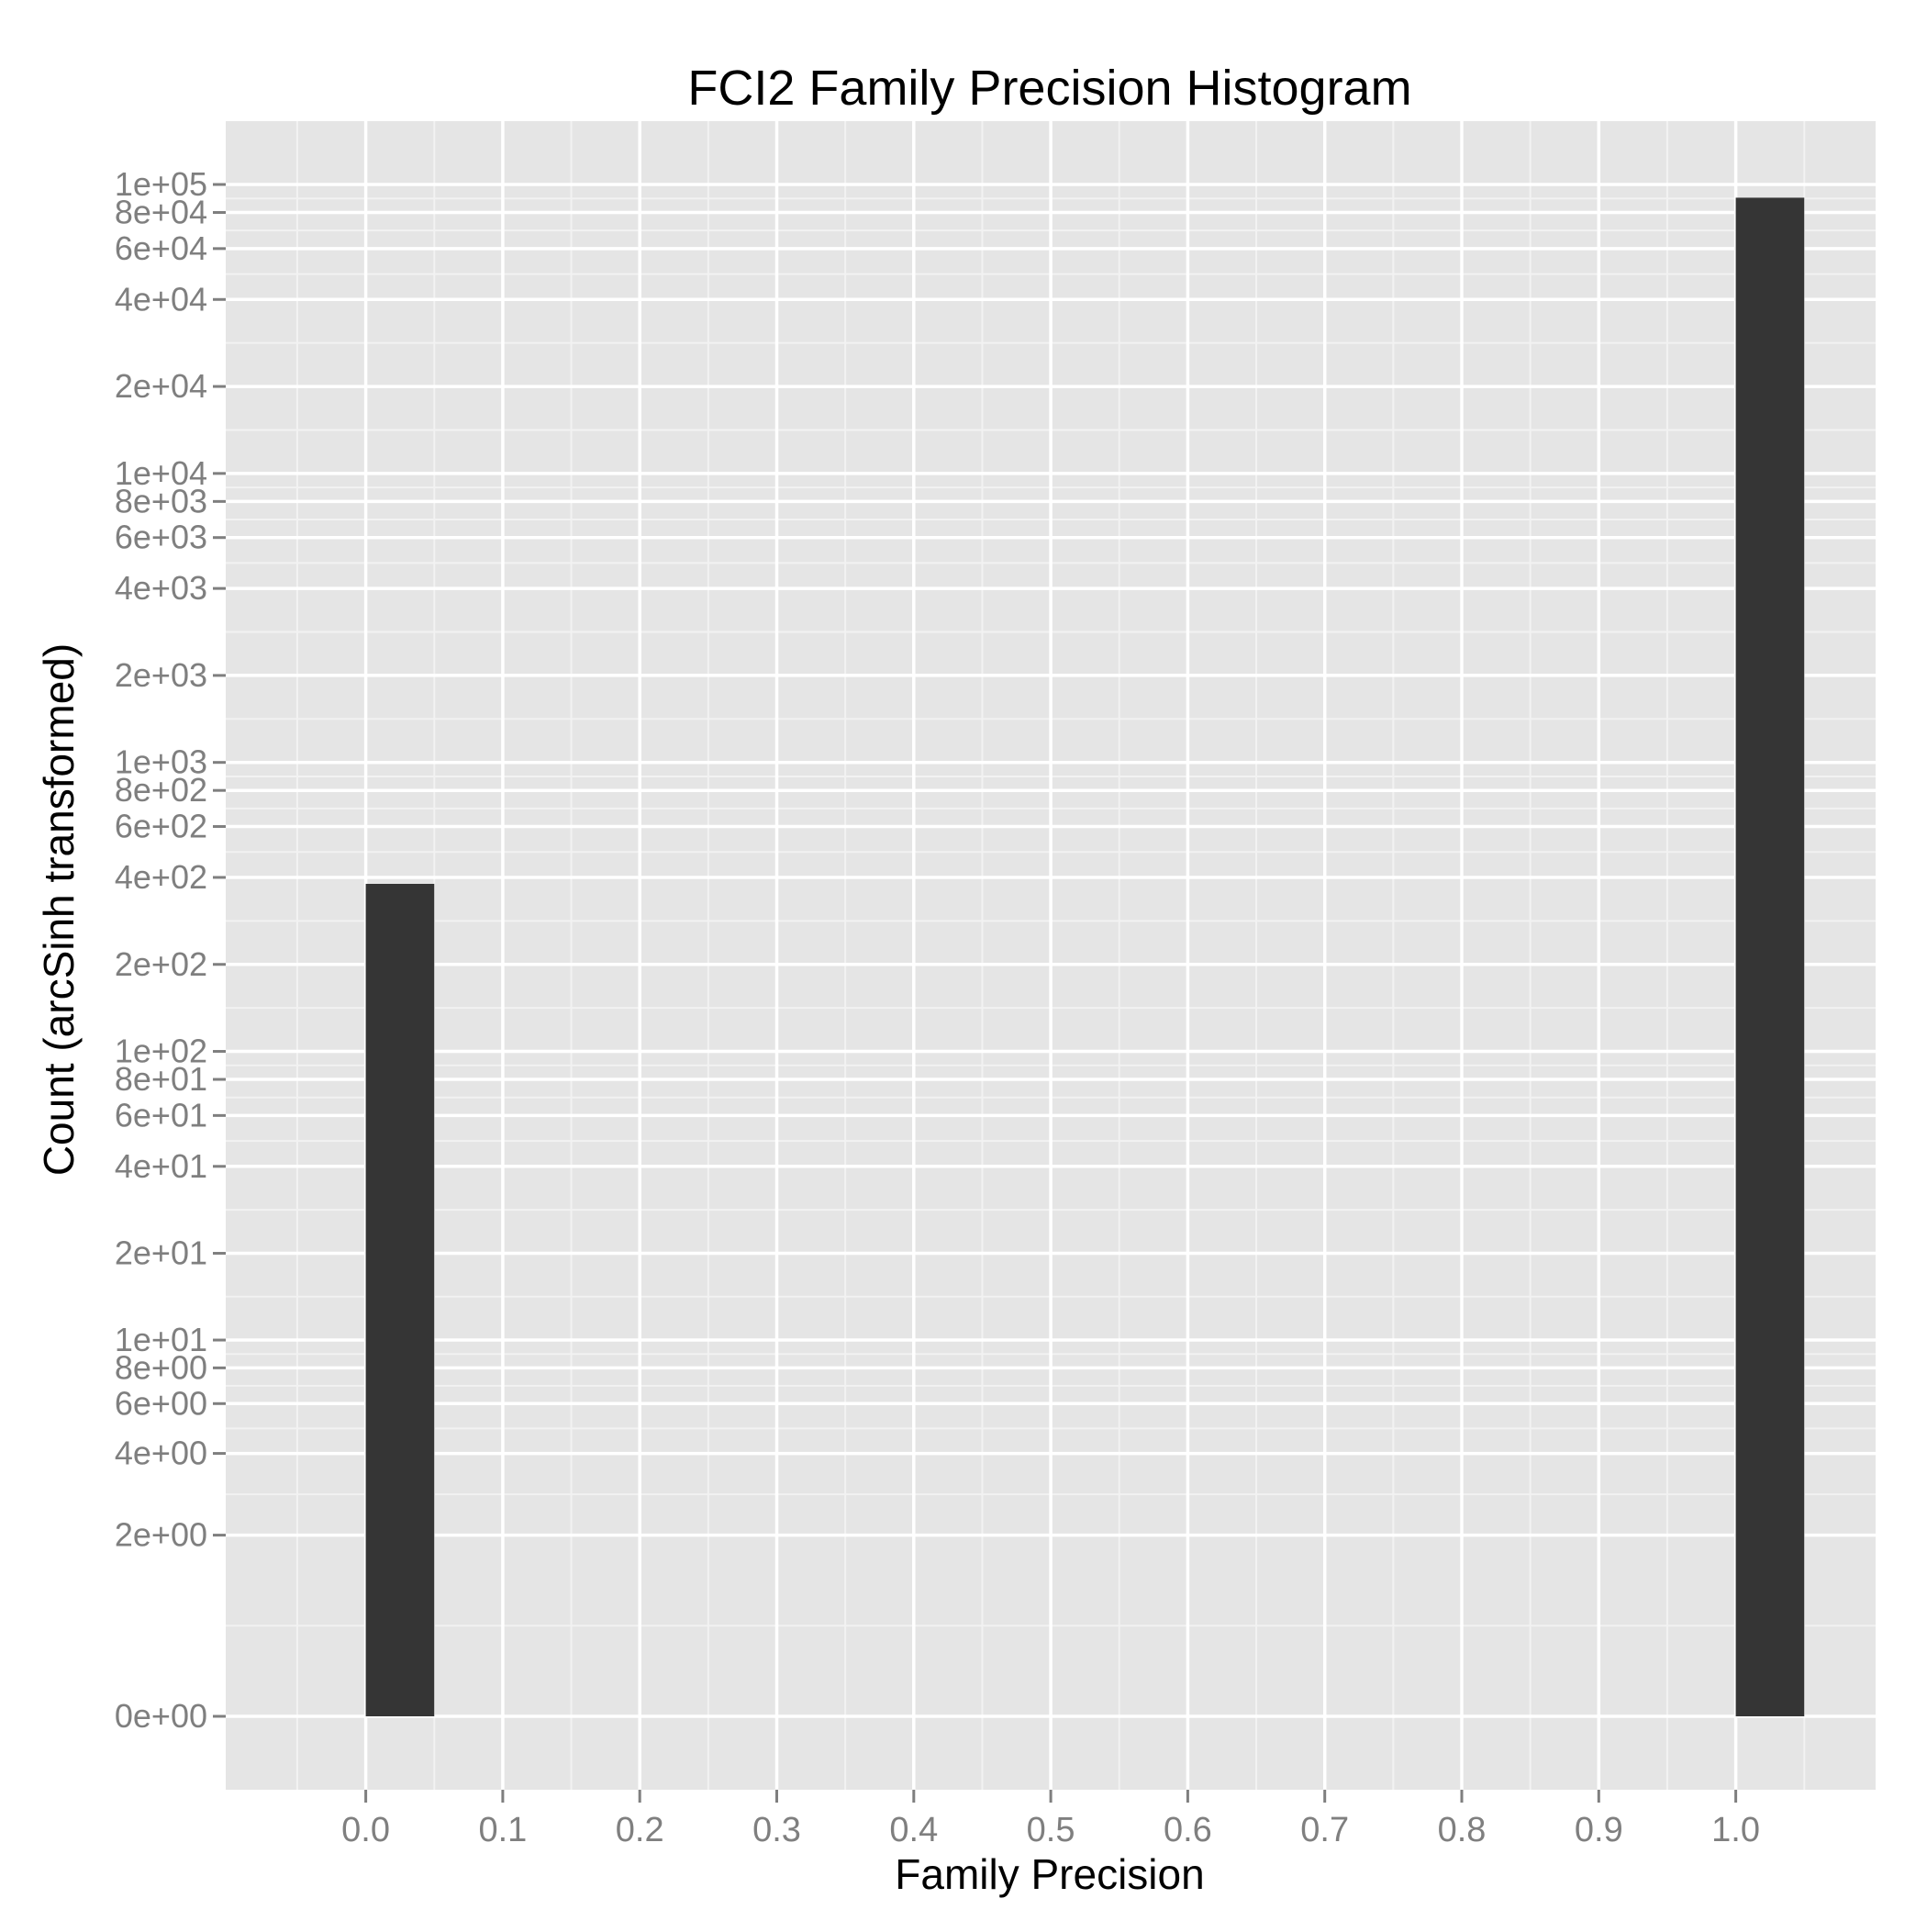 The height and width of the screenshot is (1932, 1927). I want to click on x-tick-label: 0.8, so click(1462, 1830).